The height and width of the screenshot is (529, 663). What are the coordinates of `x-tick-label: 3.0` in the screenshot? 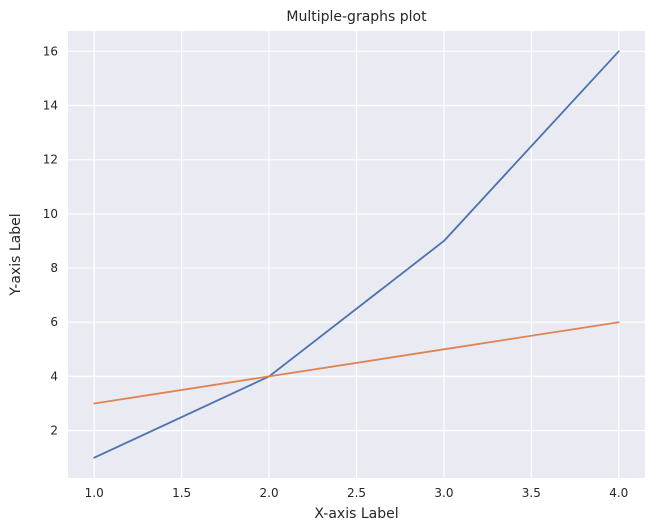 It's located at (443, 493).